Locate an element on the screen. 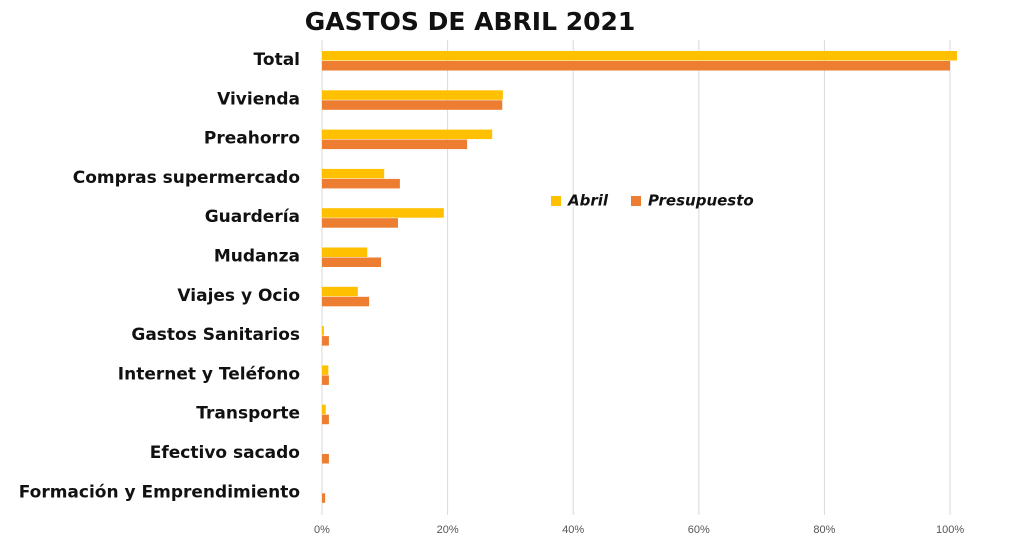 This screenshot has height=539, width=1024. x-tick-label: 20% is located at coordinates (448, 530).